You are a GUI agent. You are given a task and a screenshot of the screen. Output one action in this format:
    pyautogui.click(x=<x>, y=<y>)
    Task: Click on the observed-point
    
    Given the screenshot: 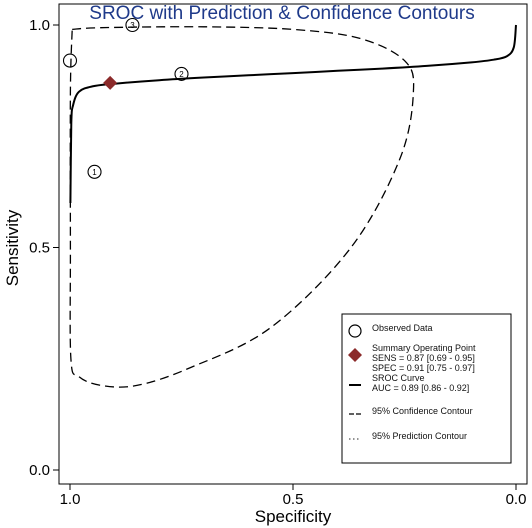 What is the action you would take?
    pyautogui.click(x=70, y=60)
    